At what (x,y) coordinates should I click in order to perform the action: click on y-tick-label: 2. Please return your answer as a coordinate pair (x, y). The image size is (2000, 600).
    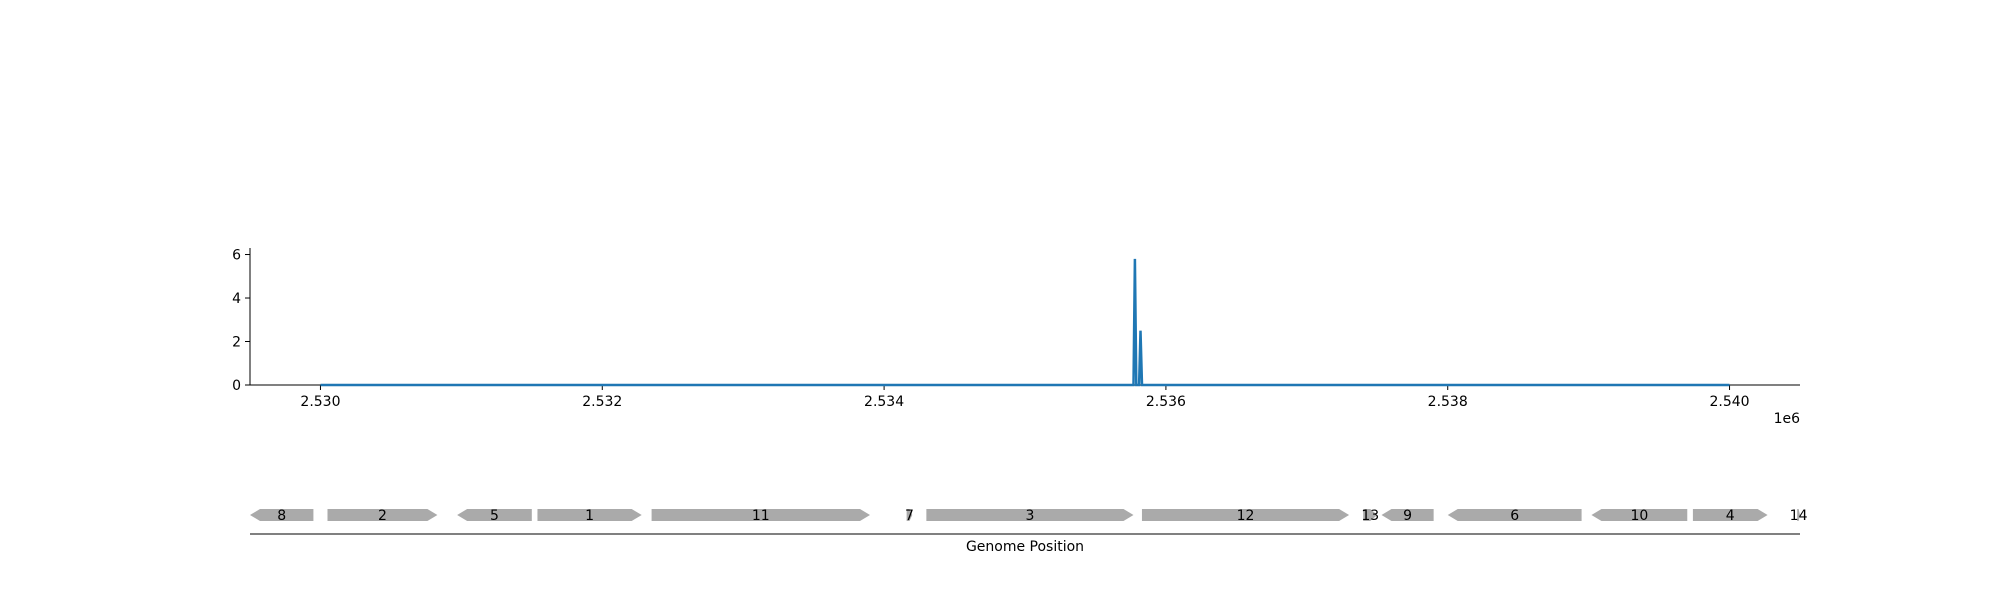
    Looking at the image, I should click on (236, 343).